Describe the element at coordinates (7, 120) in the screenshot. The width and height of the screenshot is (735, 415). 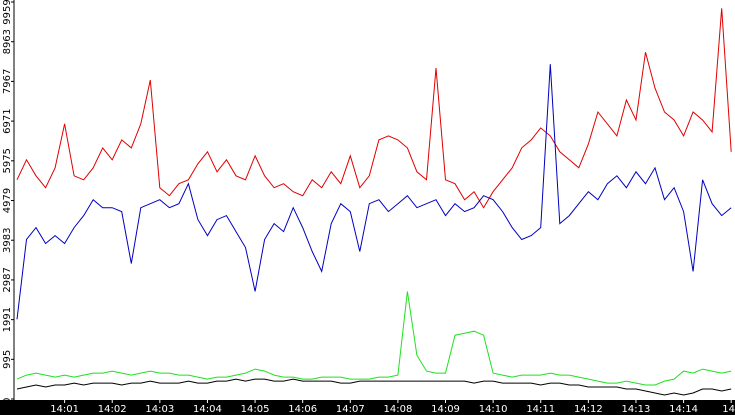
I see `y-tick-label: 6971` at that location.